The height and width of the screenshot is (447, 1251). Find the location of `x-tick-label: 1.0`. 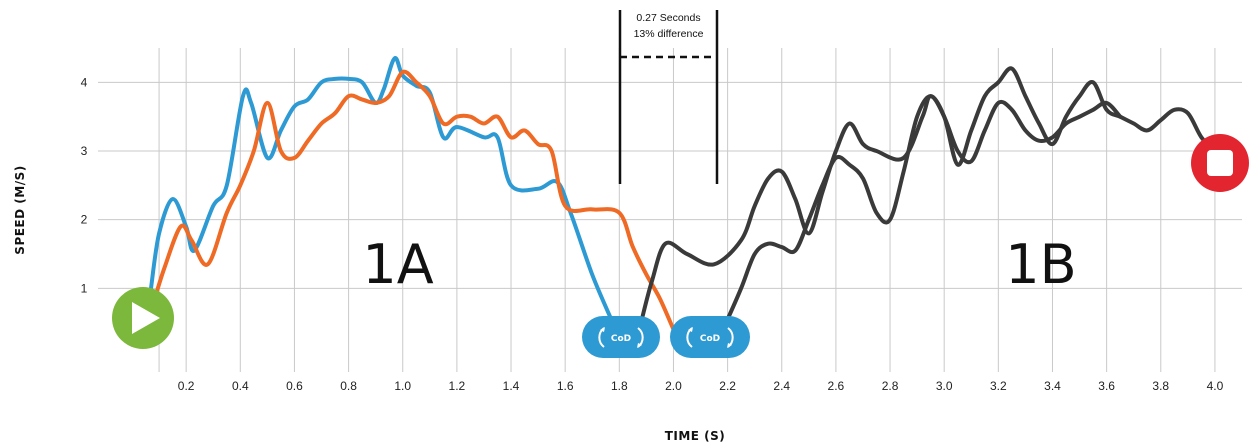

x-tick-label: 1.0 is located at coordinates (402, 386).